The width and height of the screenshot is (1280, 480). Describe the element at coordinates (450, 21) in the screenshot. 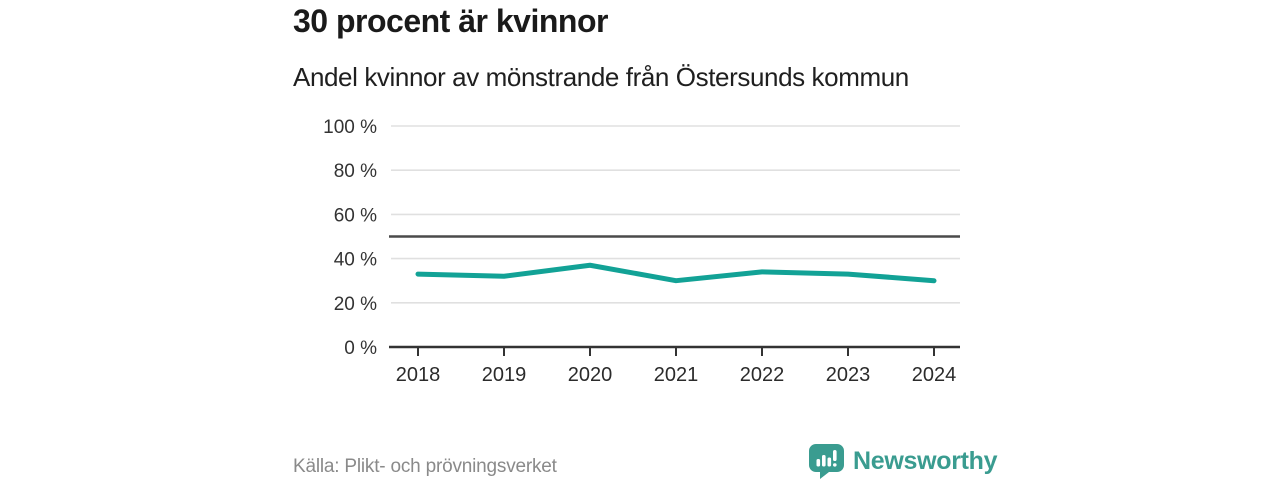

I see `chart-title: 30 procent är kvinnor` at that location.